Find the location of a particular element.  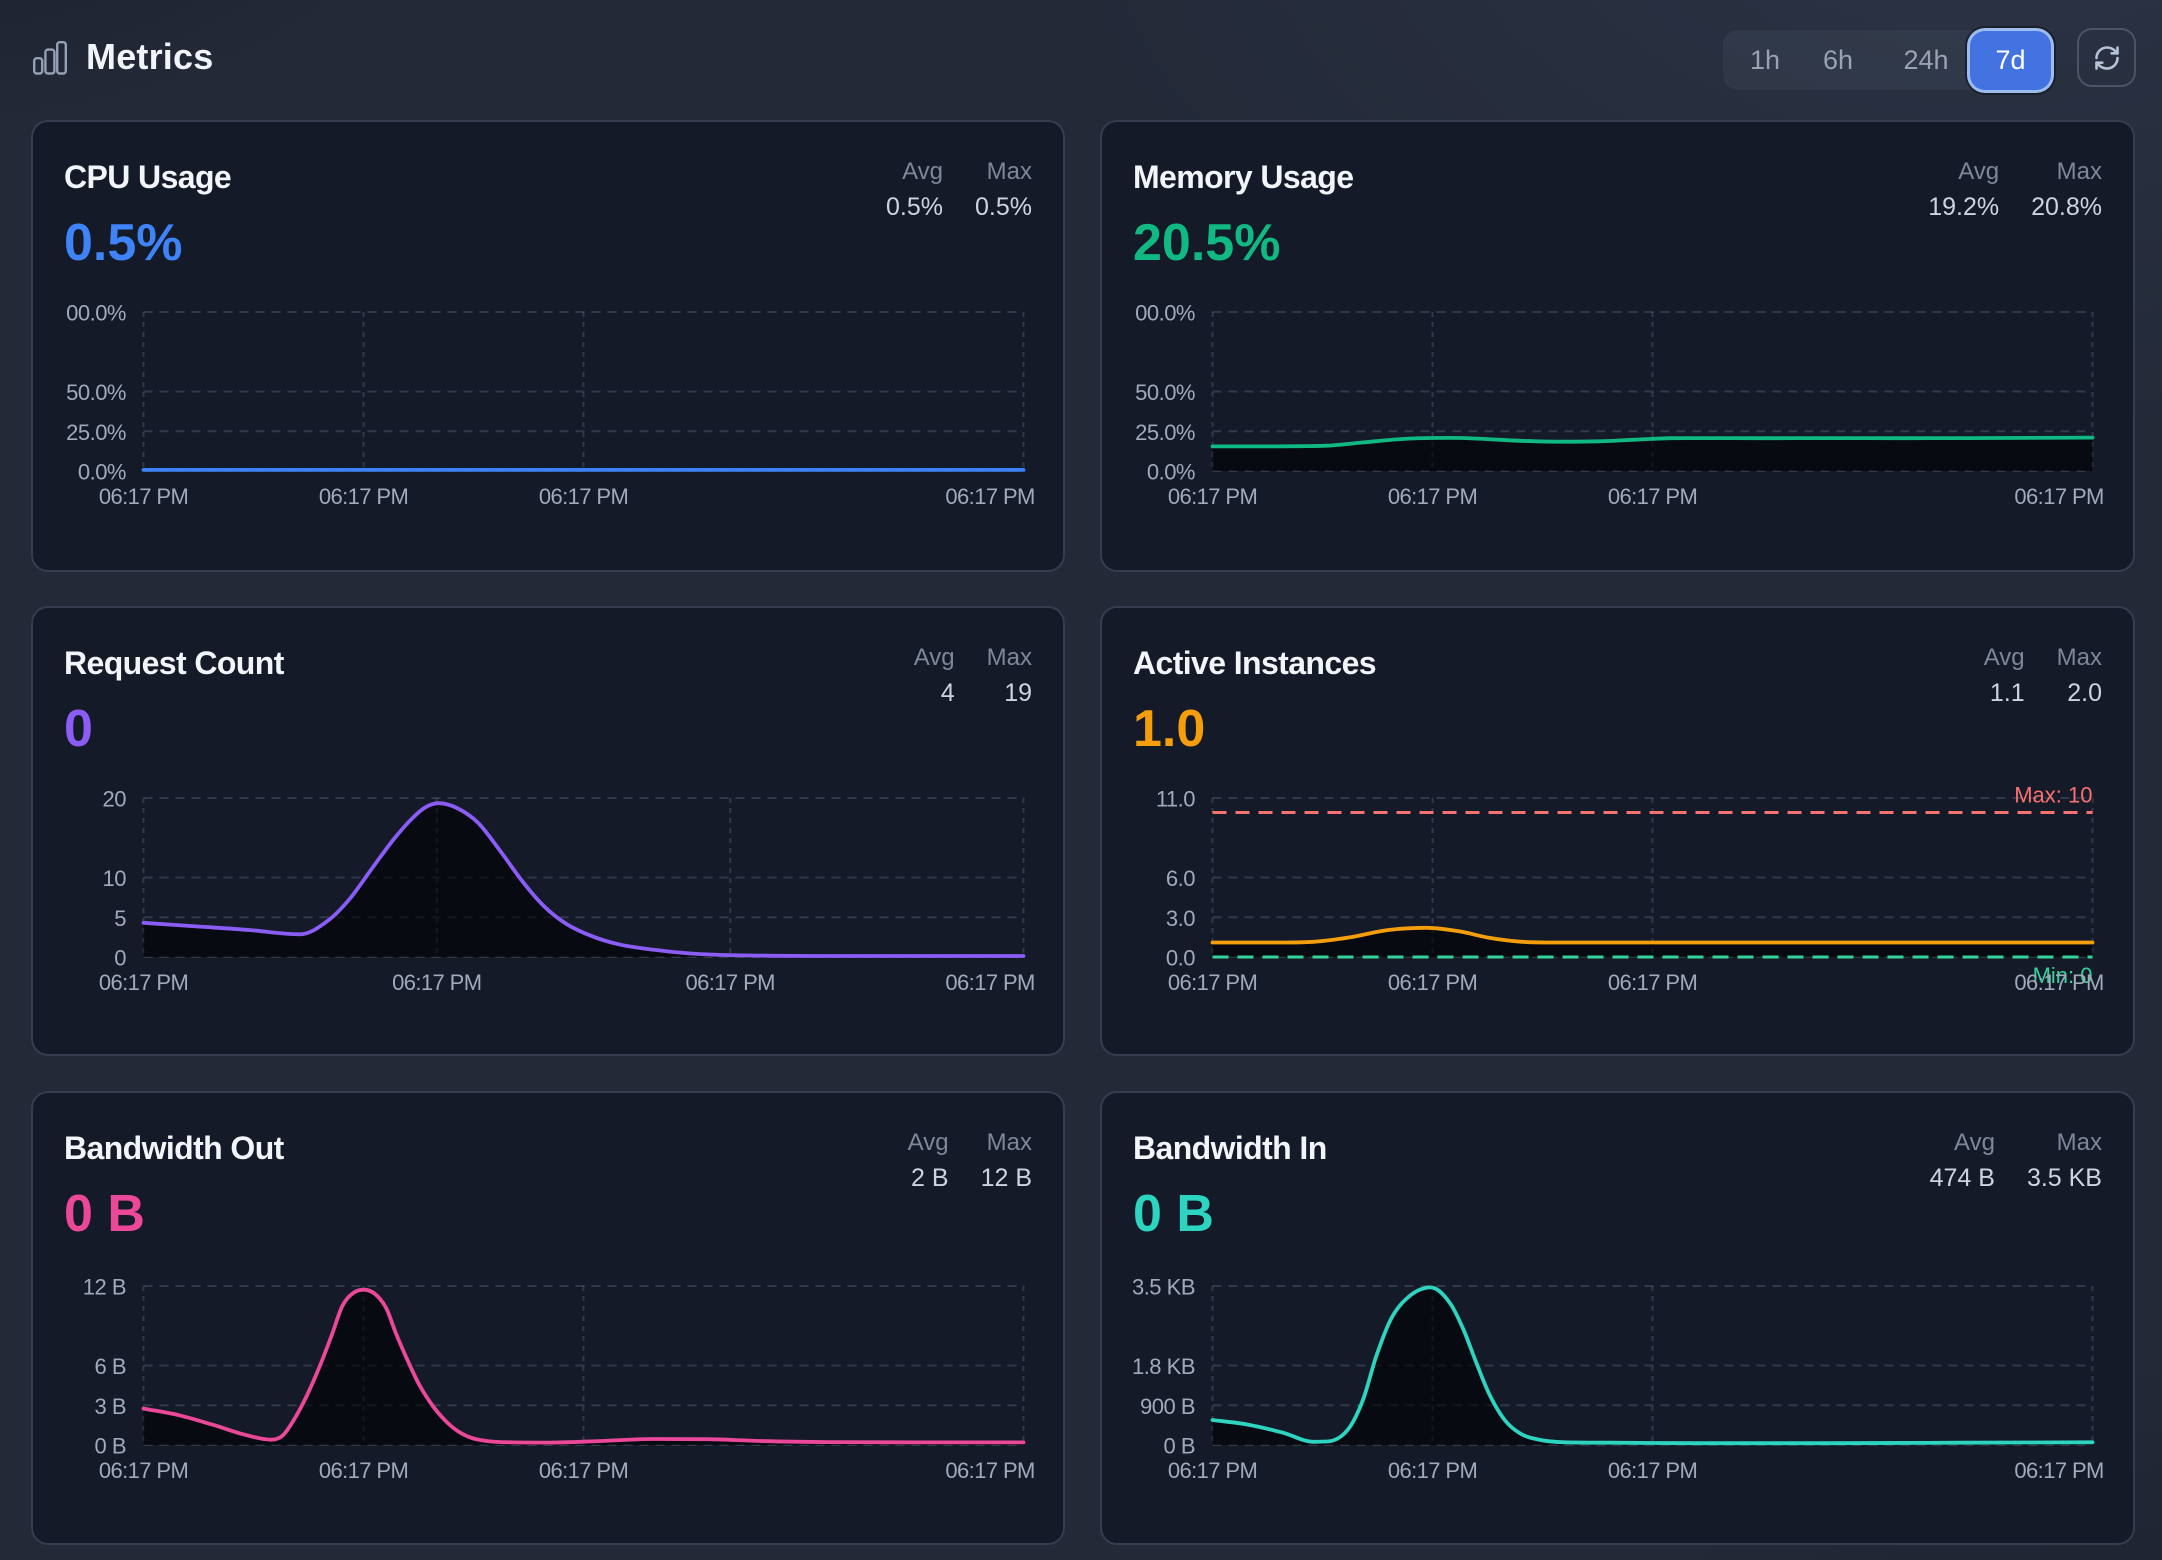

svg-text: 20 is located at coordinates (115, 799).